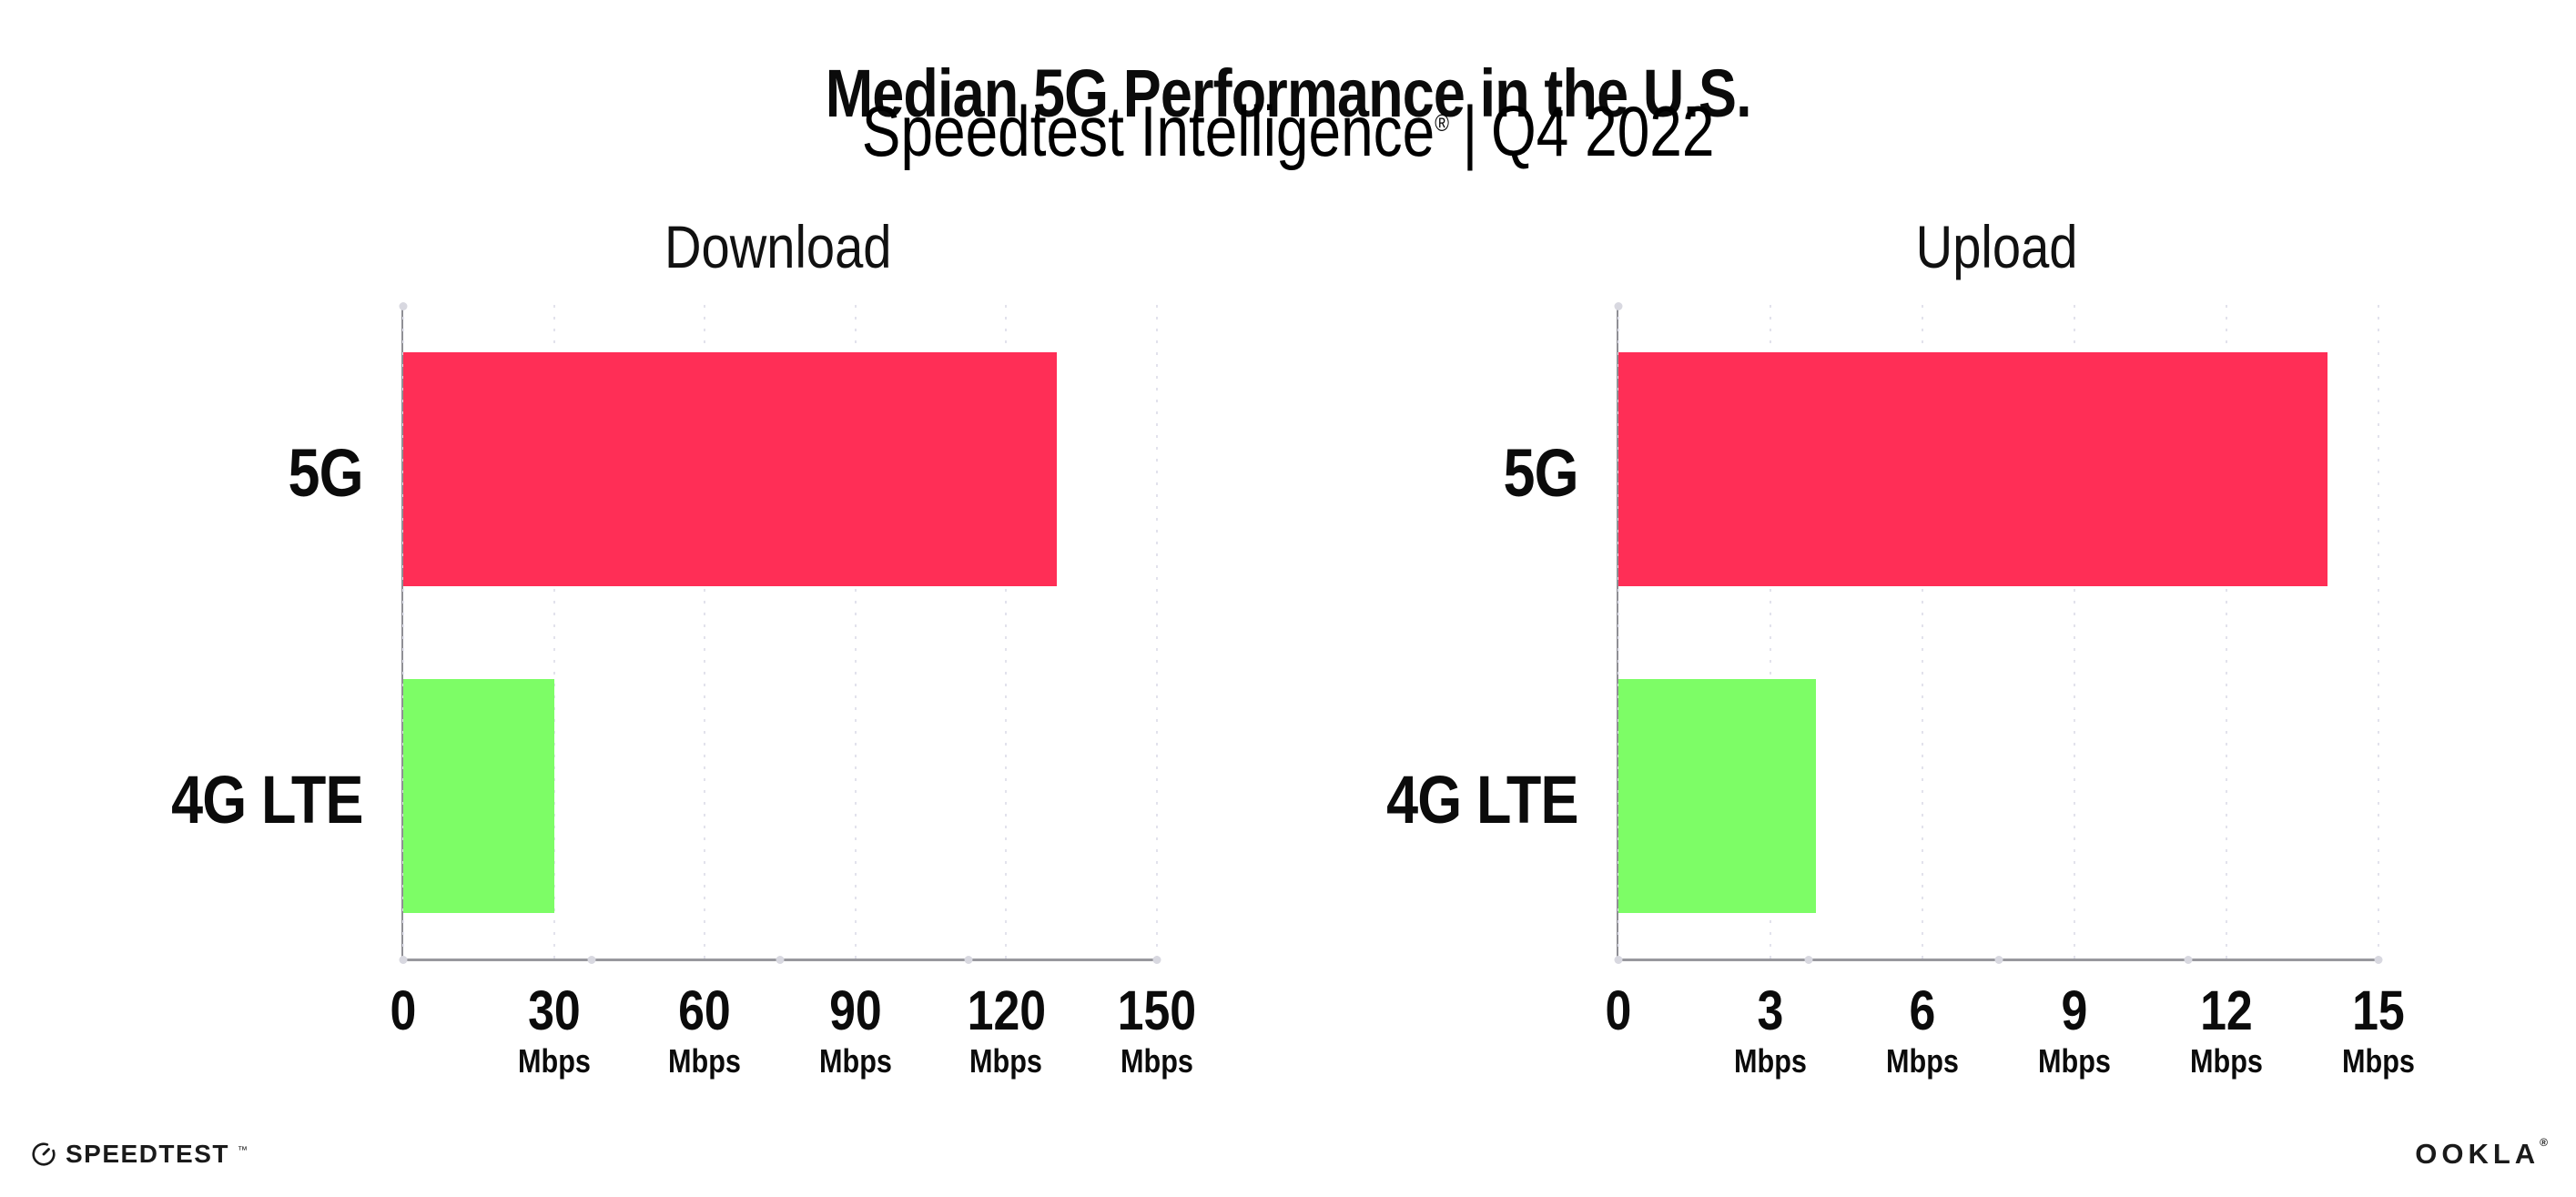 This screenshot has width=2576, height=1197. What do you see at coordinates (1996, 246) in the screenshot?
I see `upload-chart-title: Upload` at bounding box center [1996, 246].